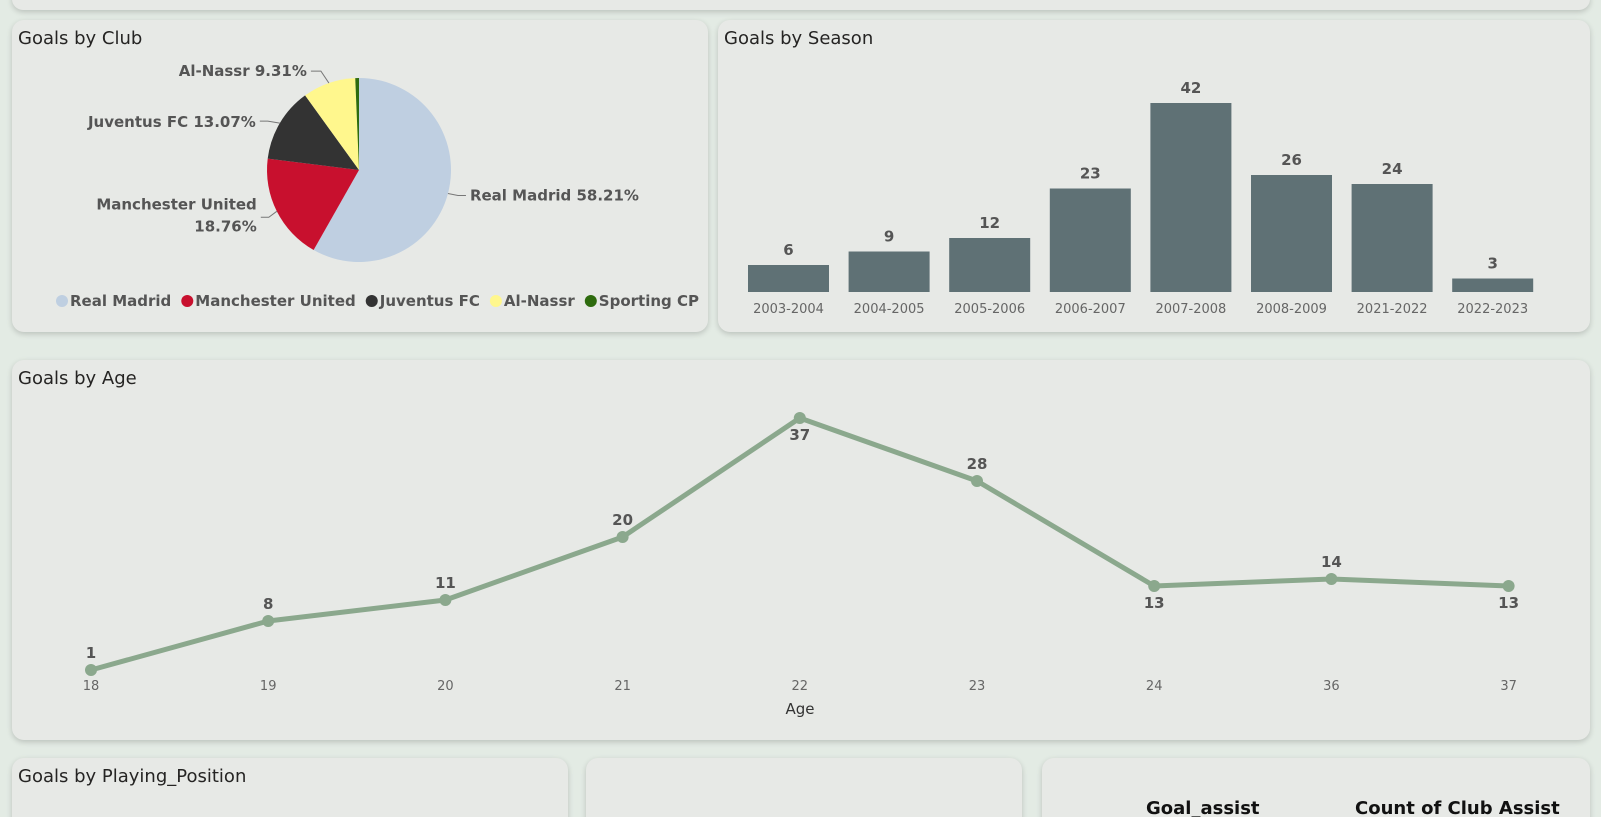 This screenshot has height=817, width=1601. What do you see at coordinates (171, 122) in the screenshot?
I see `data-label-juventus-fc: Juventus FC 13.07%` at bounding box center [171, 122].